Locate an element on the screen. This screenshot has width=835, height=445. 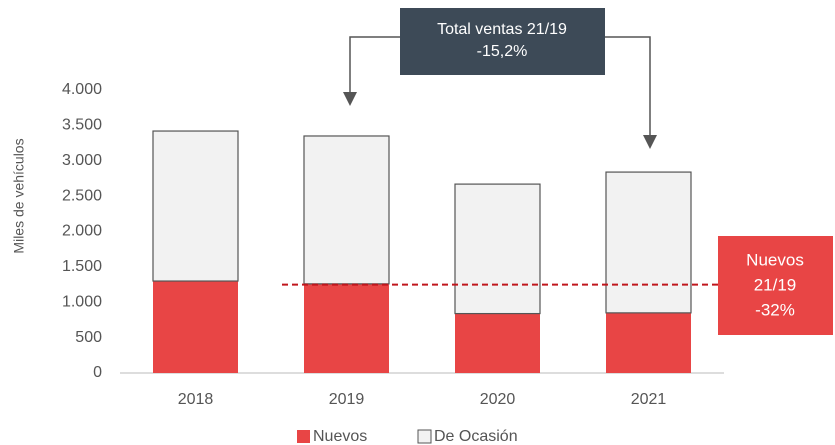
arrow-right is located at coordinates (628, 87).